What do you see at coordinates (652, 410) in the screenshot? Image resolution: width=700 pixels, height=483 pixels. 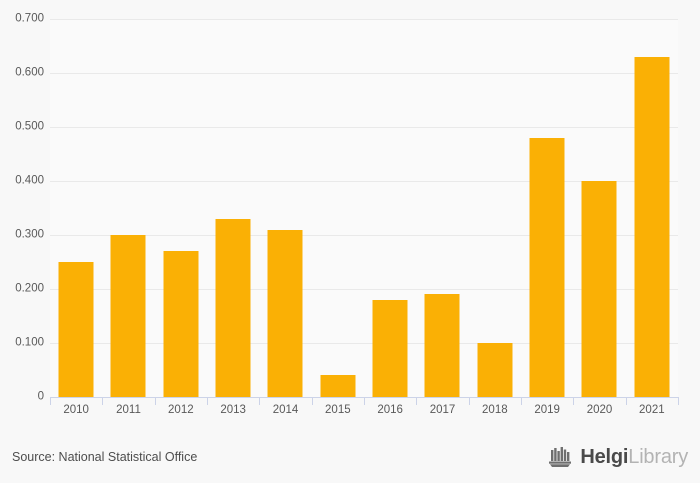 I see `x-axis-tick-label: 2021` at bounding box center [652, 410].